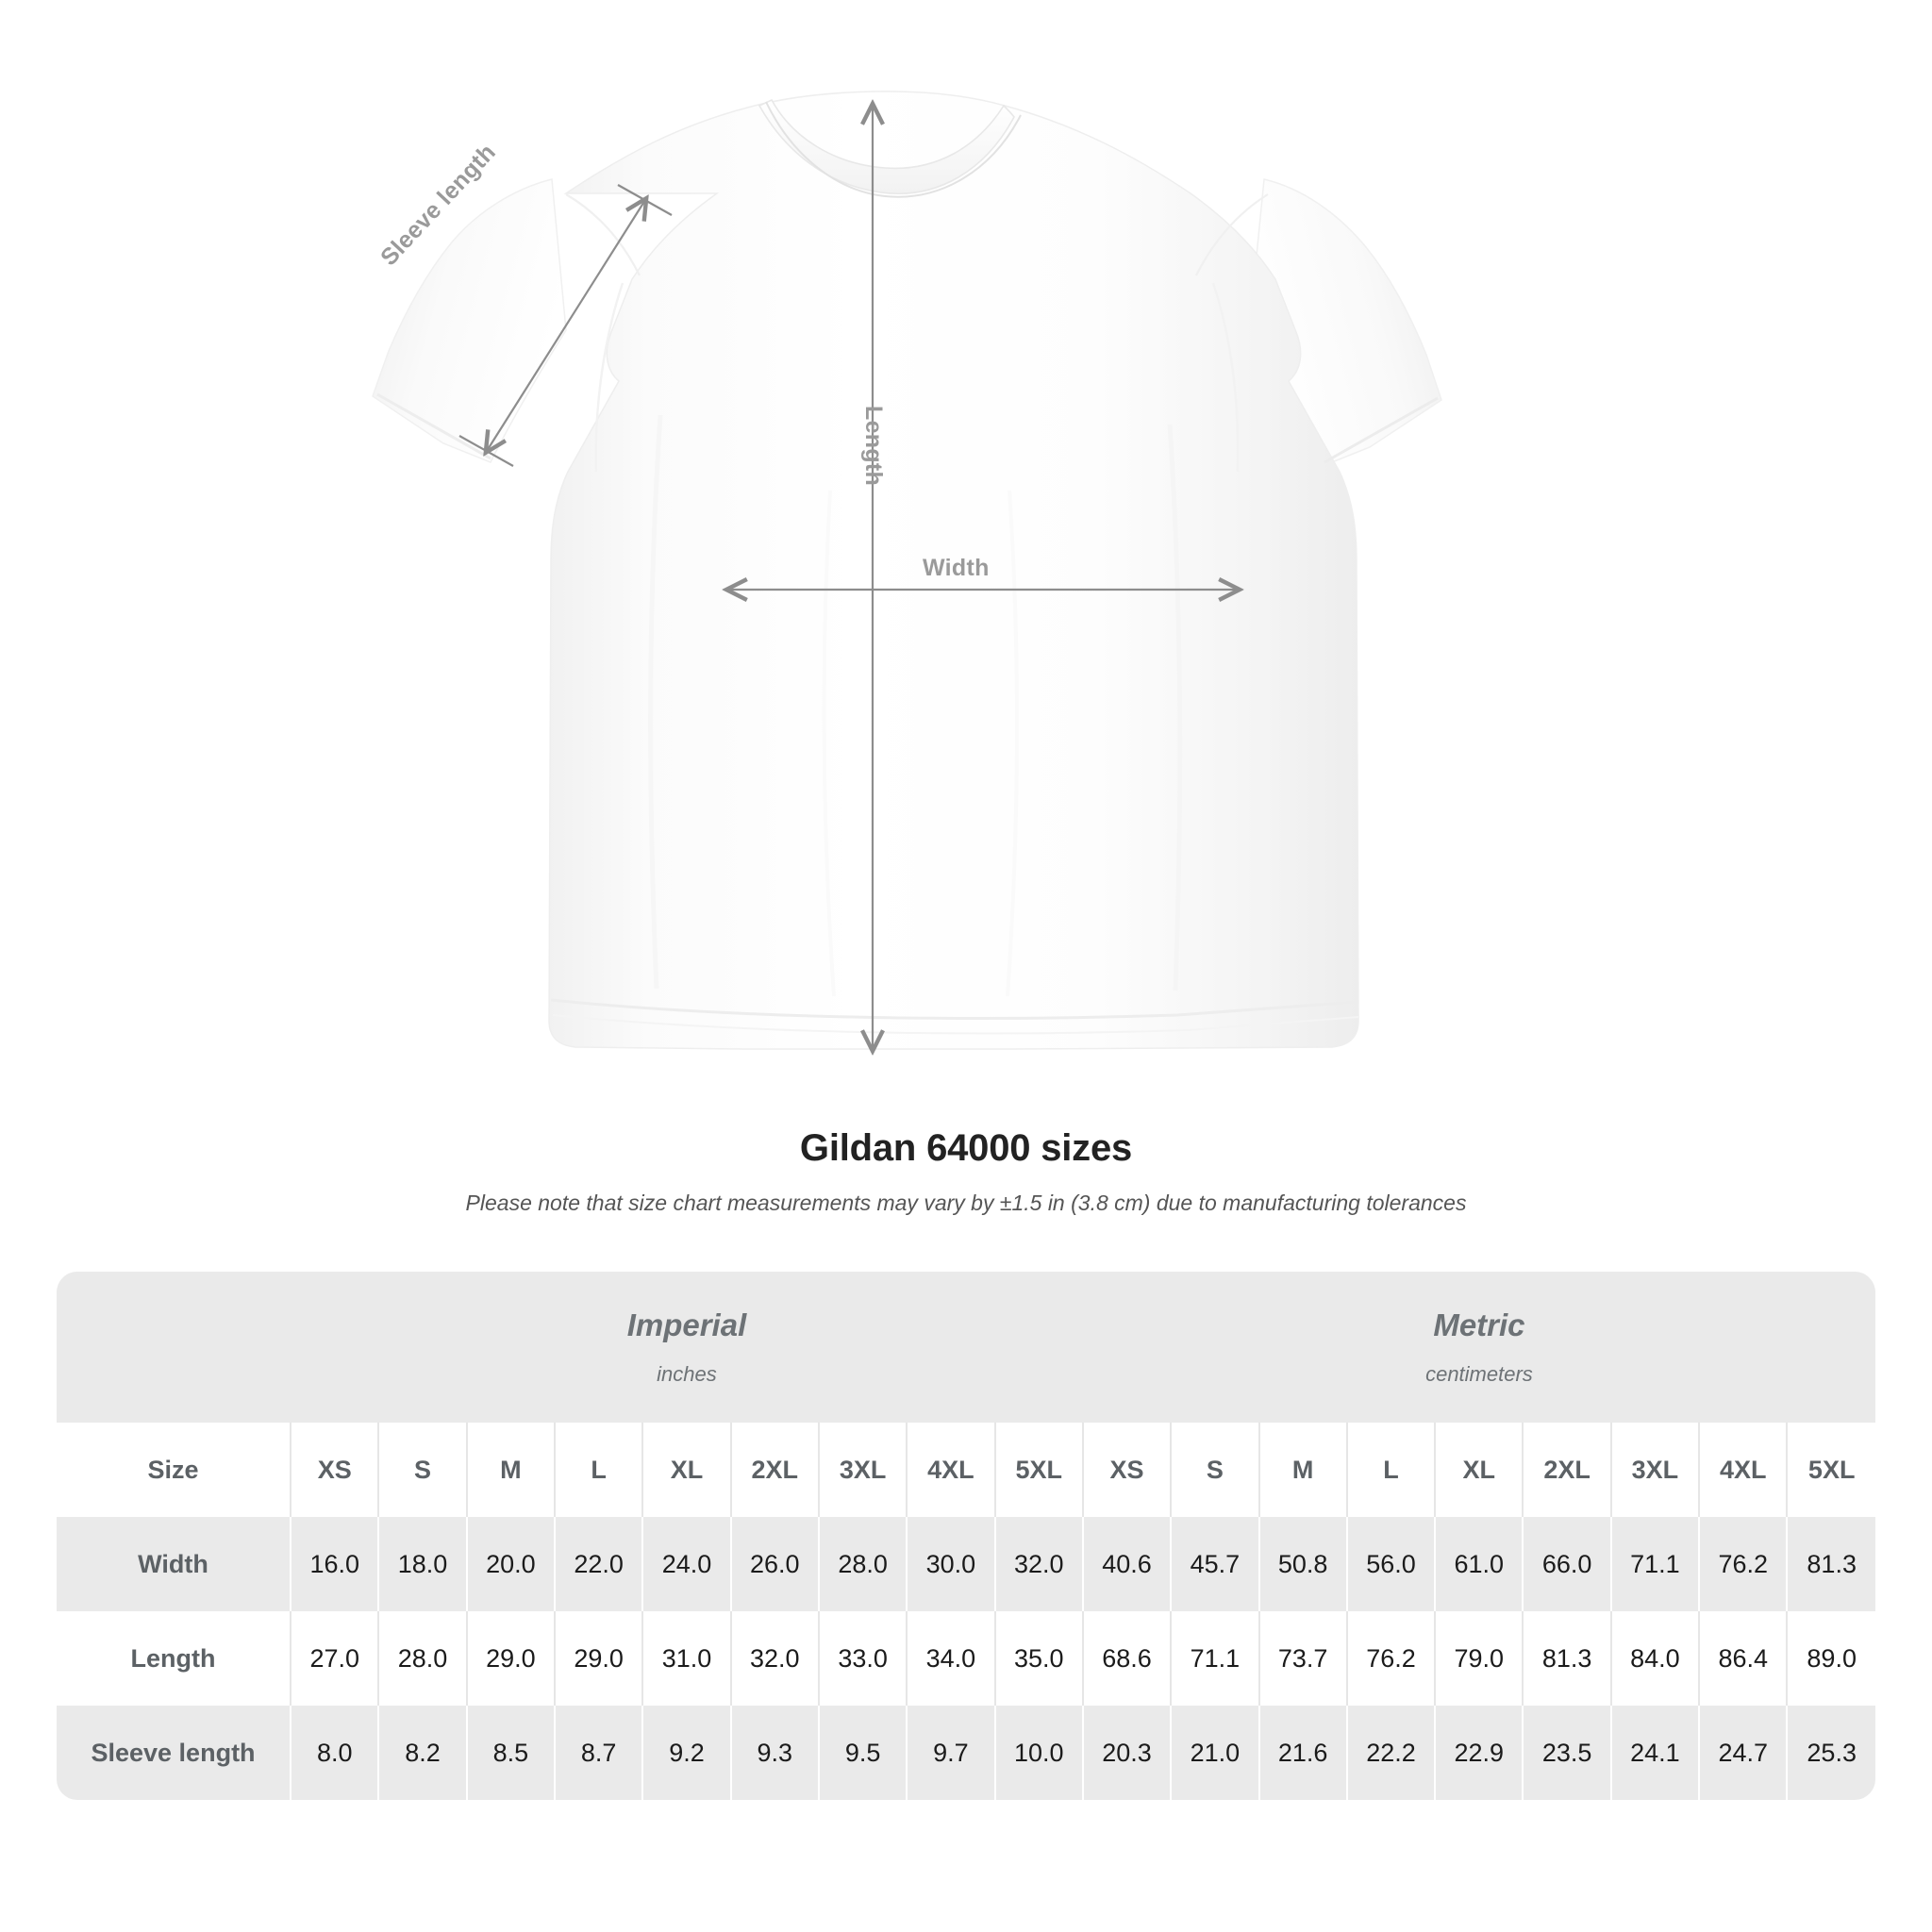 The height and width of the screenshot is (1932, 1932). I want to click on sleeve-tick-bottom, so click(486, 451).